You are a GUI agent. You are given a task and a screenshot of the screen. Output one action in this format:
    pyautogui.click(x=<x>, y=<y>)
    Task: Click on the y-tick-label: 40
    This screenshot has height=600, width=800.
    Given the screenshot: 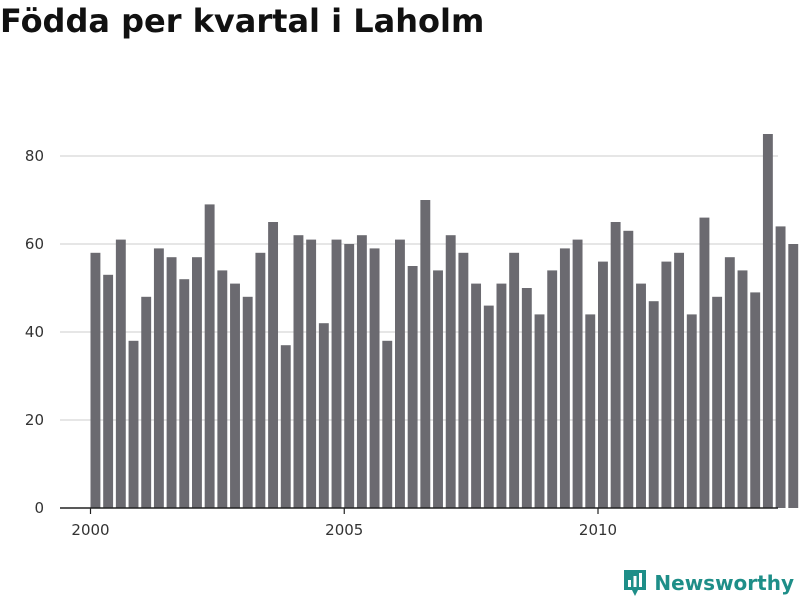 What is the action you would take?
    pyautogui.click(x=34, y=332)
    